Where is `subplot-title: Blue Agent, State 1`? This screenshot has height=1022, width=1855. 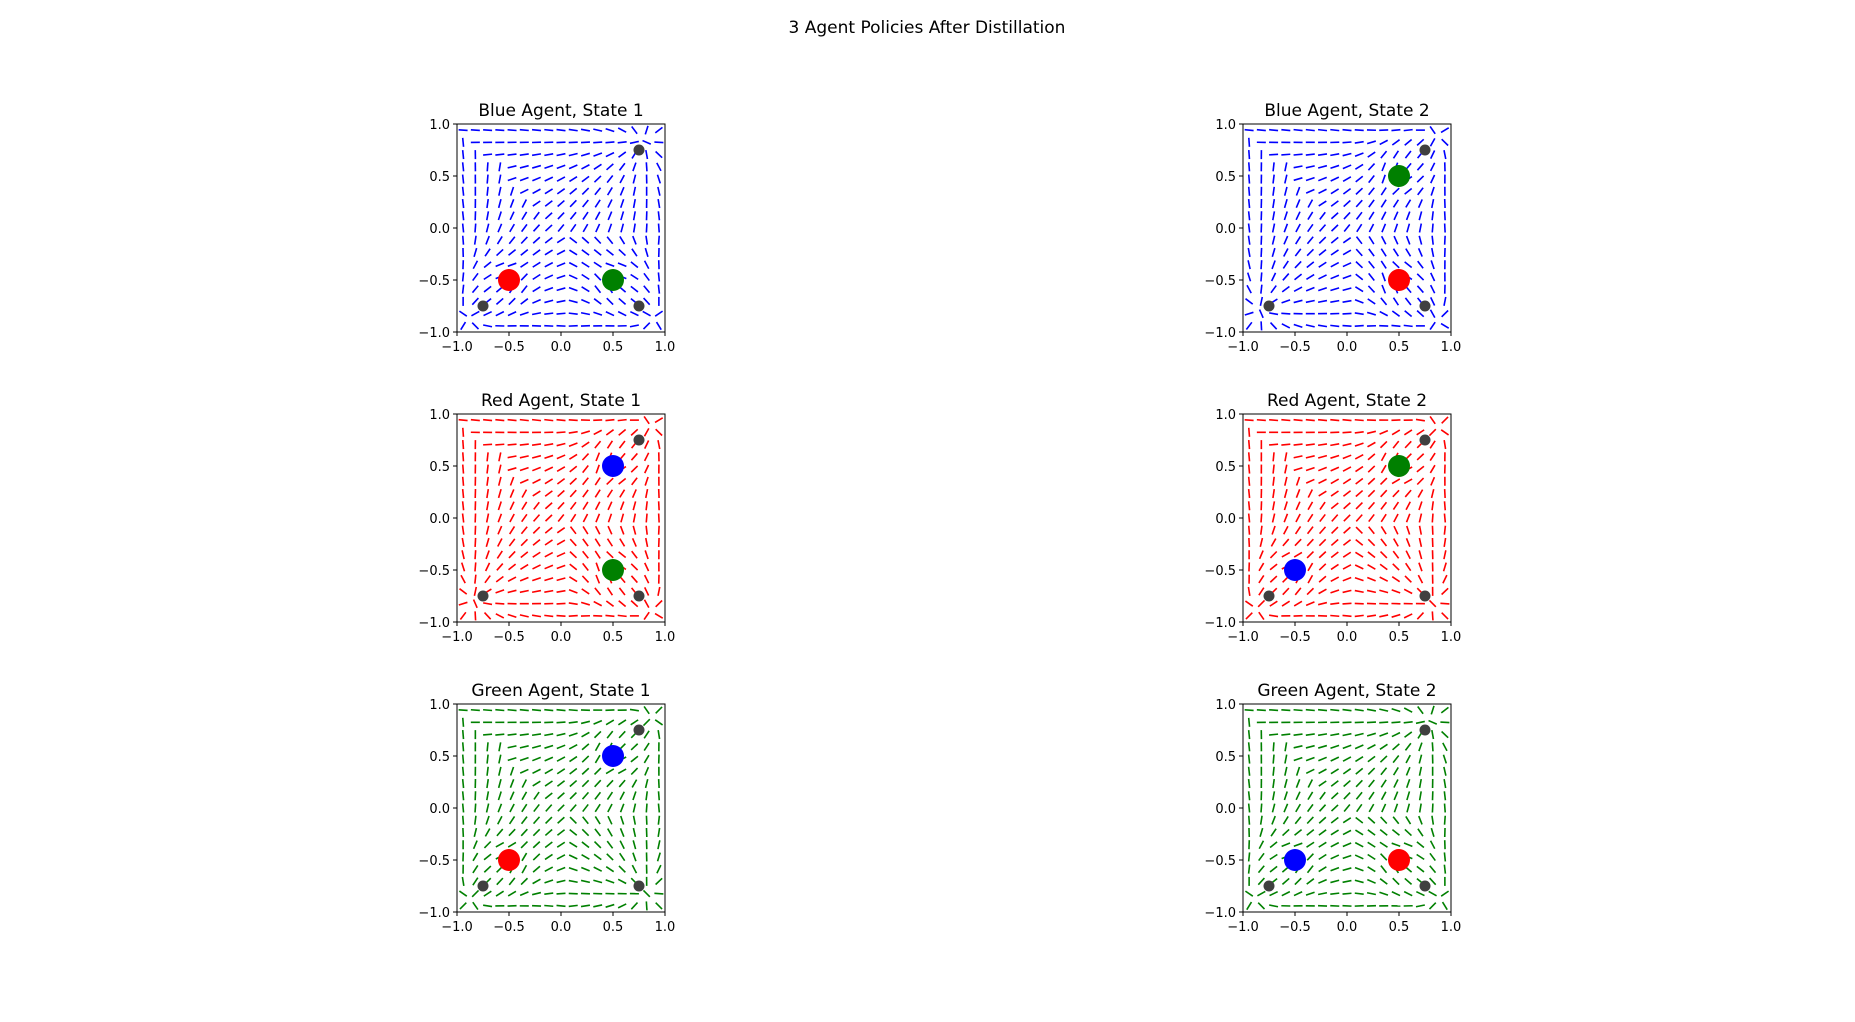 subplot-title: Blue Agent, State 1 is located at coordinates (560, 111).